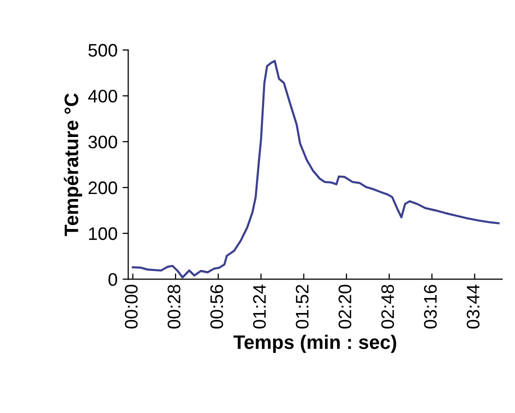 Image resolution: width=515 pixels, height=413 pixels. What do you see at coordinates (103, 96) in the screenshot?
I see `y-tick-label: 400` at bounding box center [103, 96].